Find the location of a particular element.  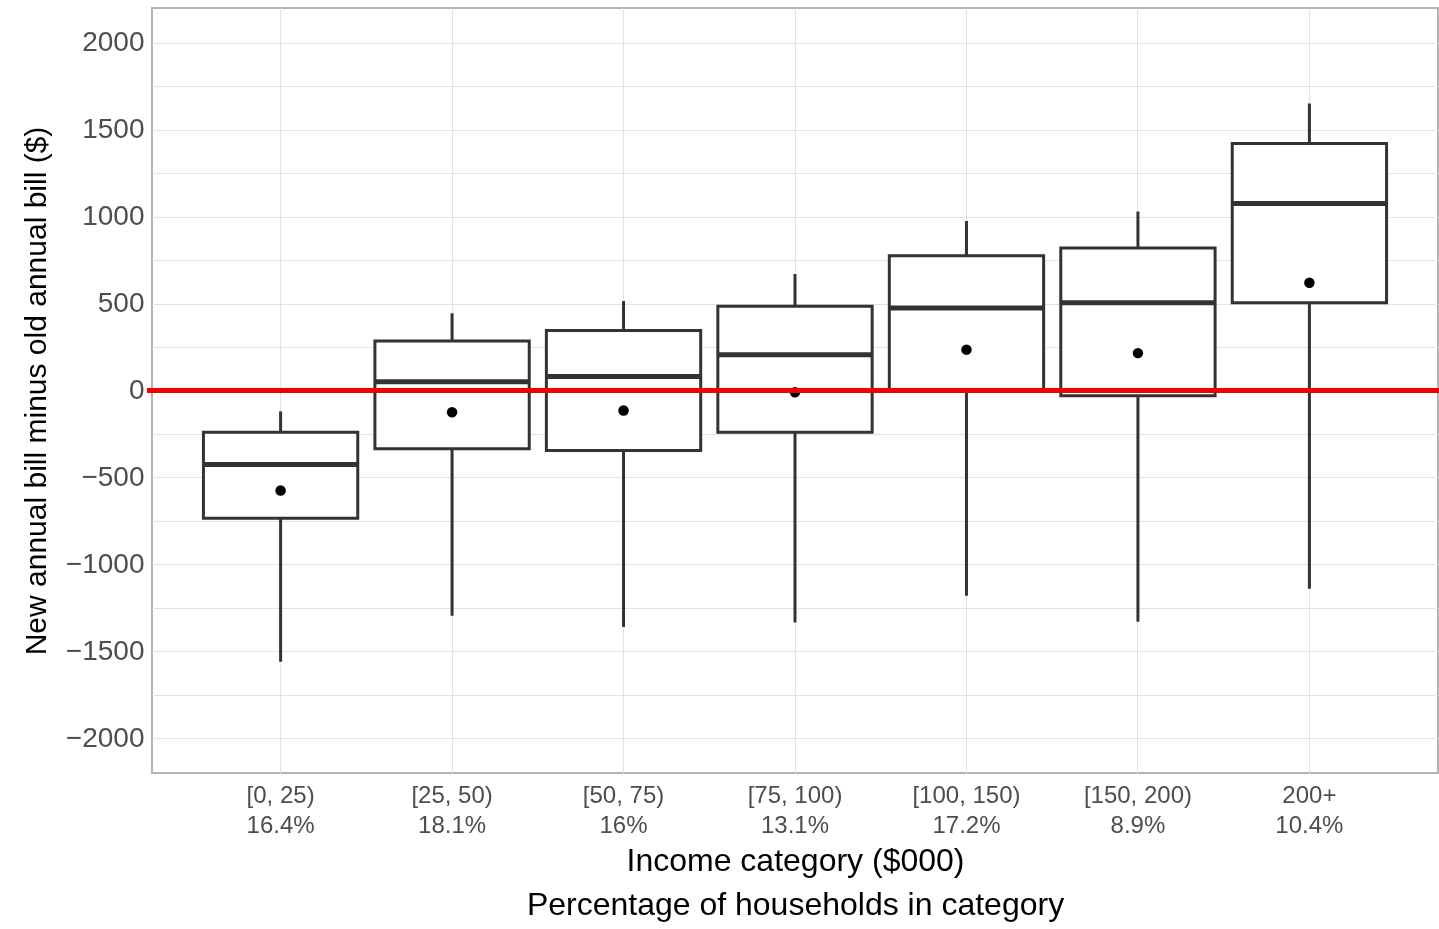

y-axis-title: New annual bill minus old annual bill ($) is located at coordinates (35, 391).